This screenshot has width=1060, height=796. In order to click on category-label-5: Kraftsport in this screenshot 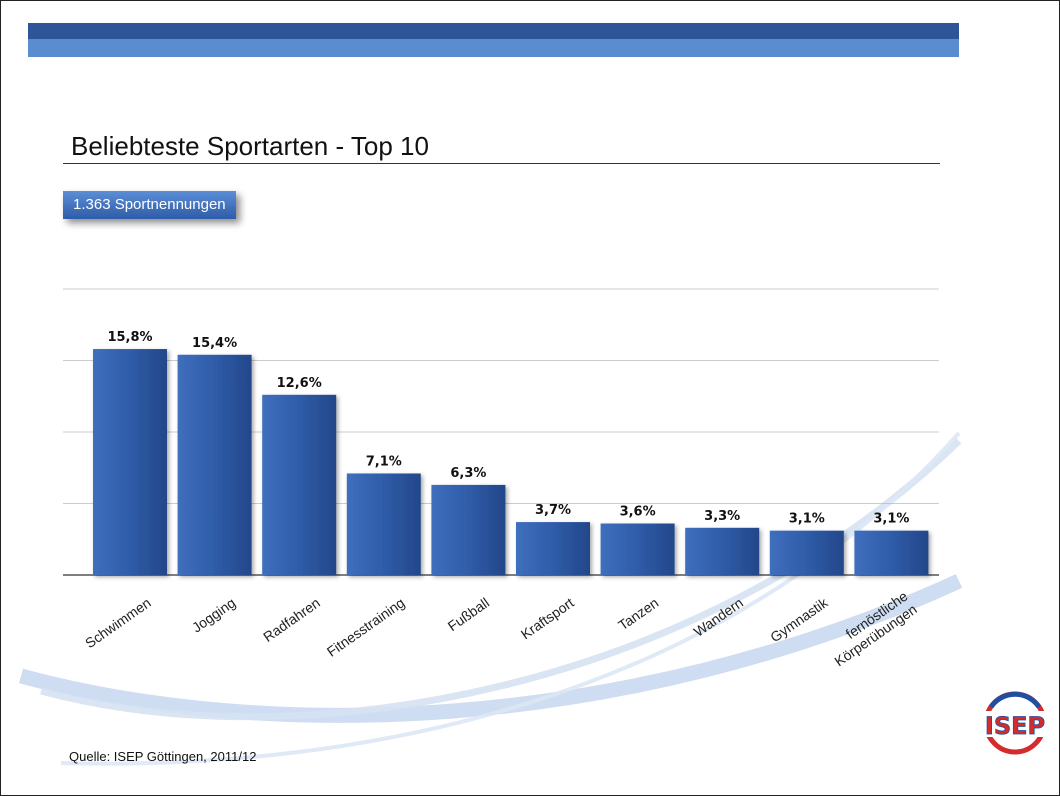, I will do `click(547, 618)`.